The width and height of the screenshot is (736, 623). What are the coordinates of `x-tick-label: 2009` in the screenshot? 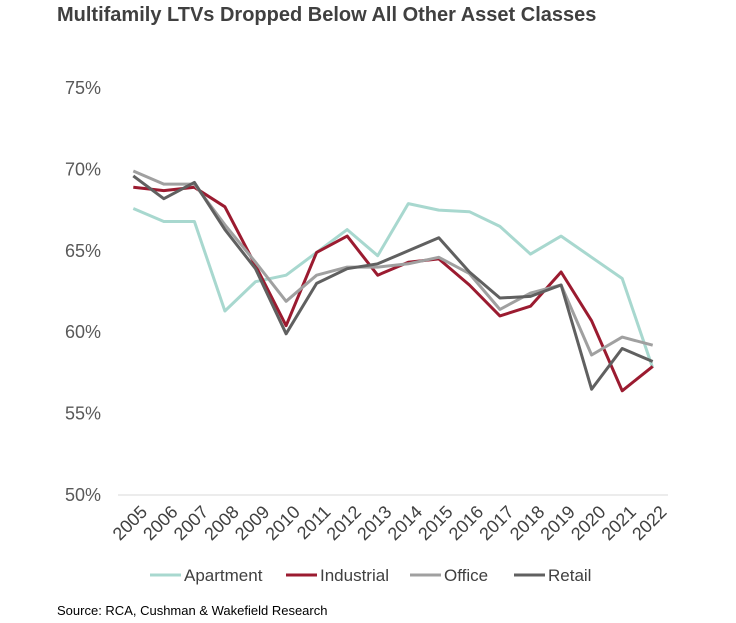 It's located at (252, 523).